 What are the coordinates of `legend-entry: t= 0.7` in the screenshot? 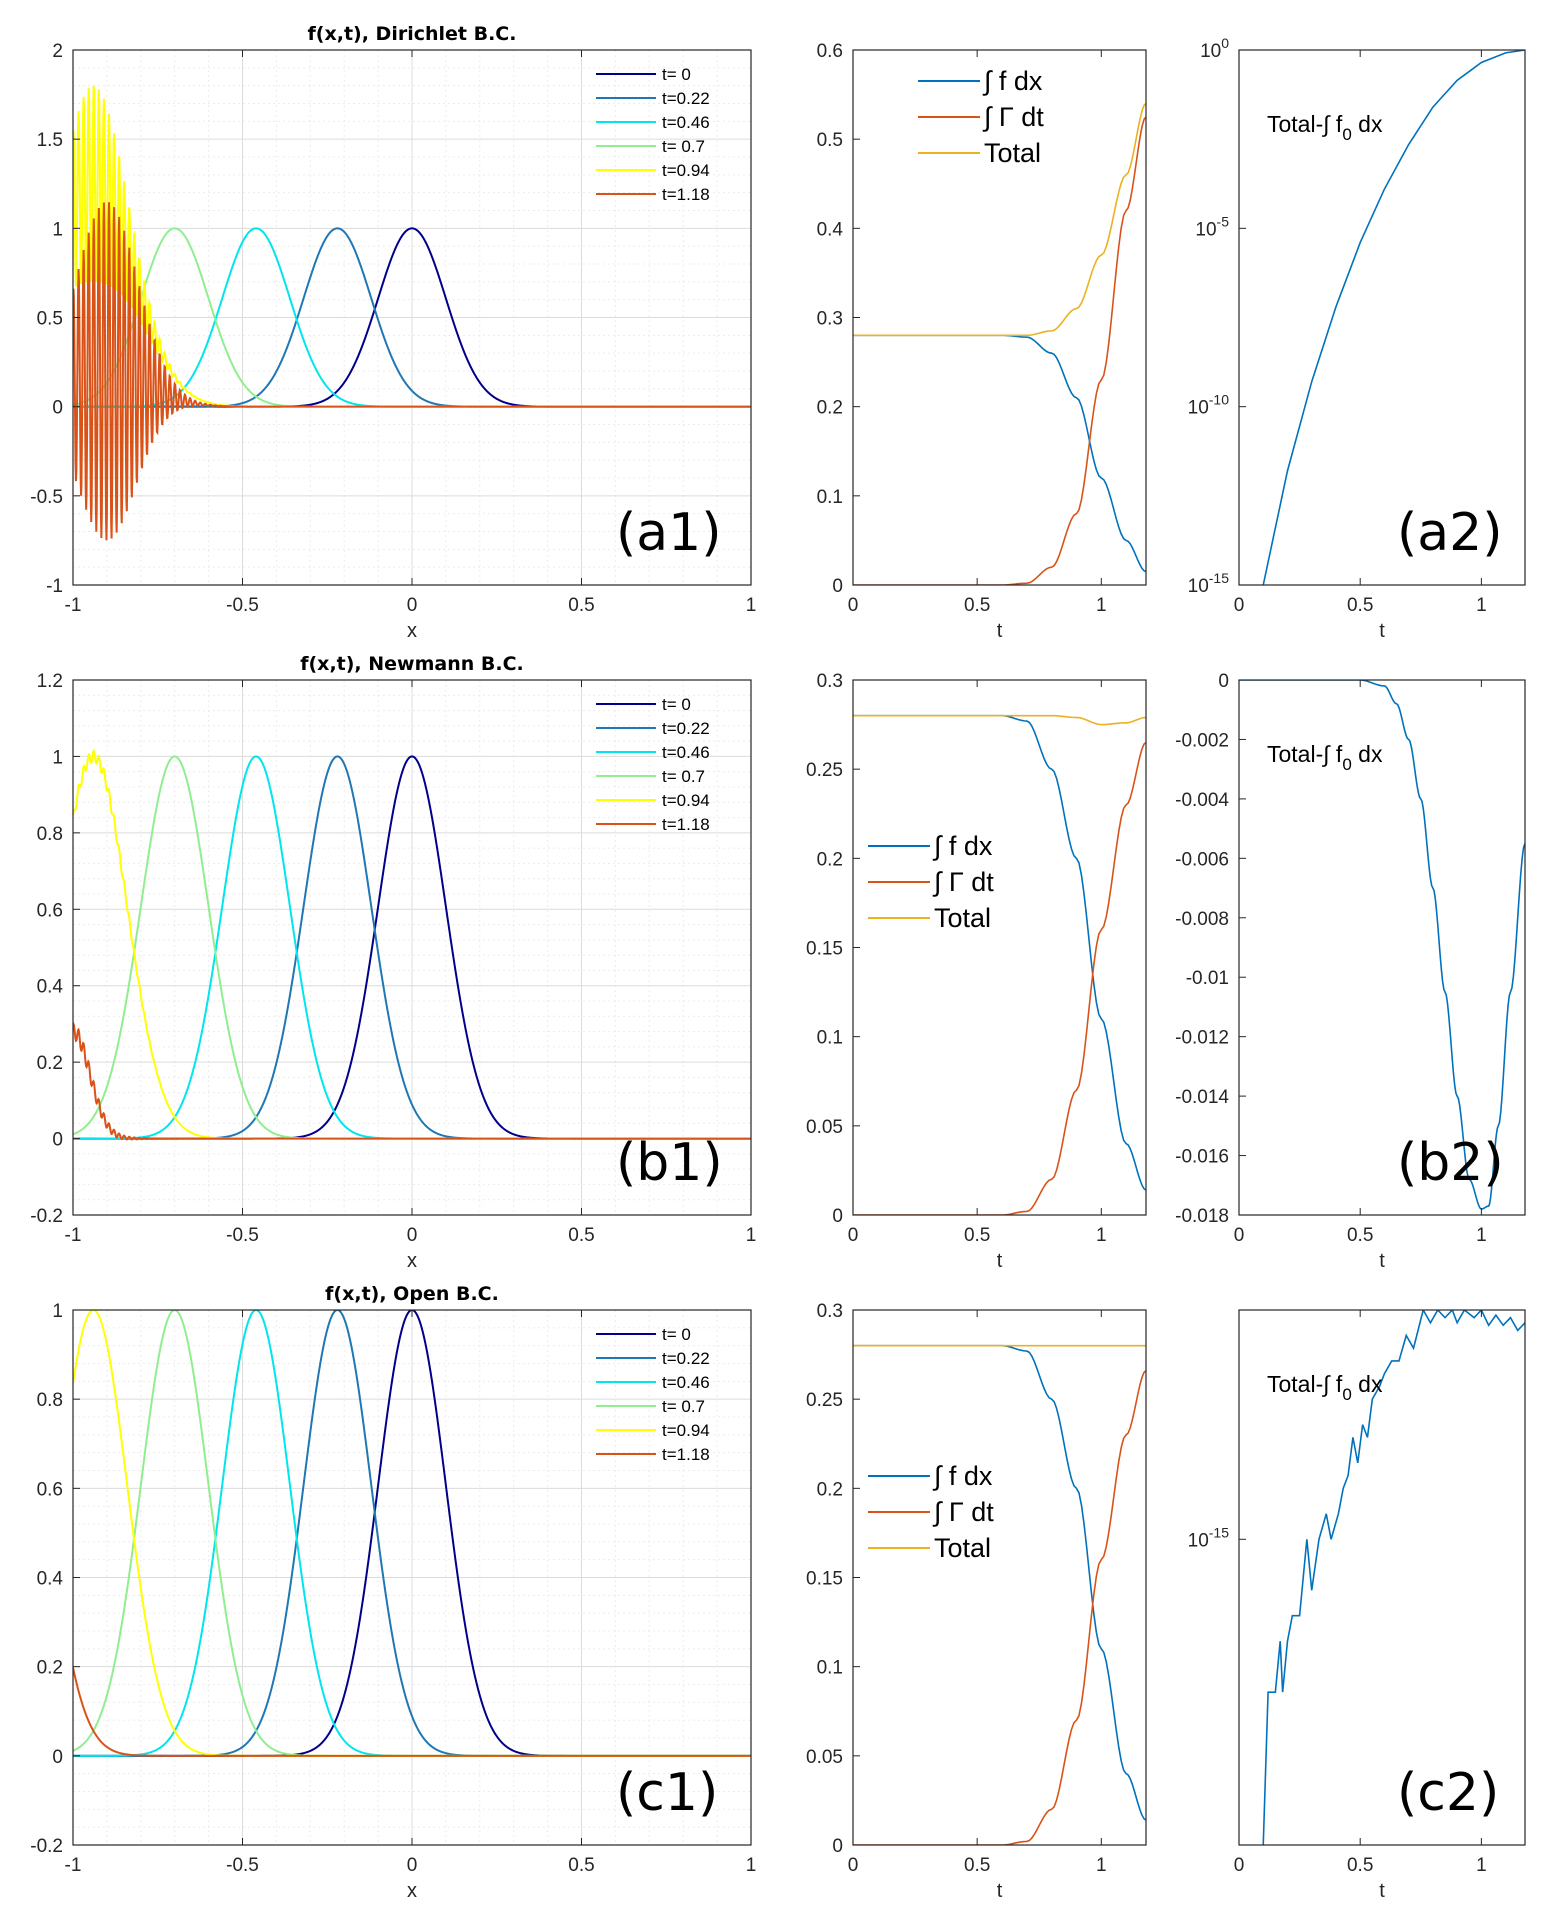 It's located at (683, 1406).